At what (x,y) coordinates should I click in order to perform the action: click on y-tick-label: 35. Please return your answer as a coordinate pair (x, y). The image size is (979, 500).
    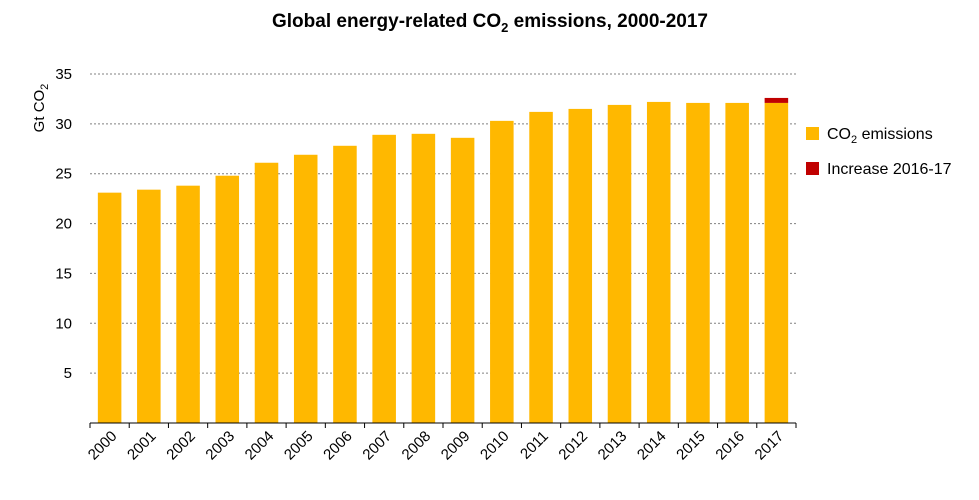
    Looking at the image, I should click on (63, 74).